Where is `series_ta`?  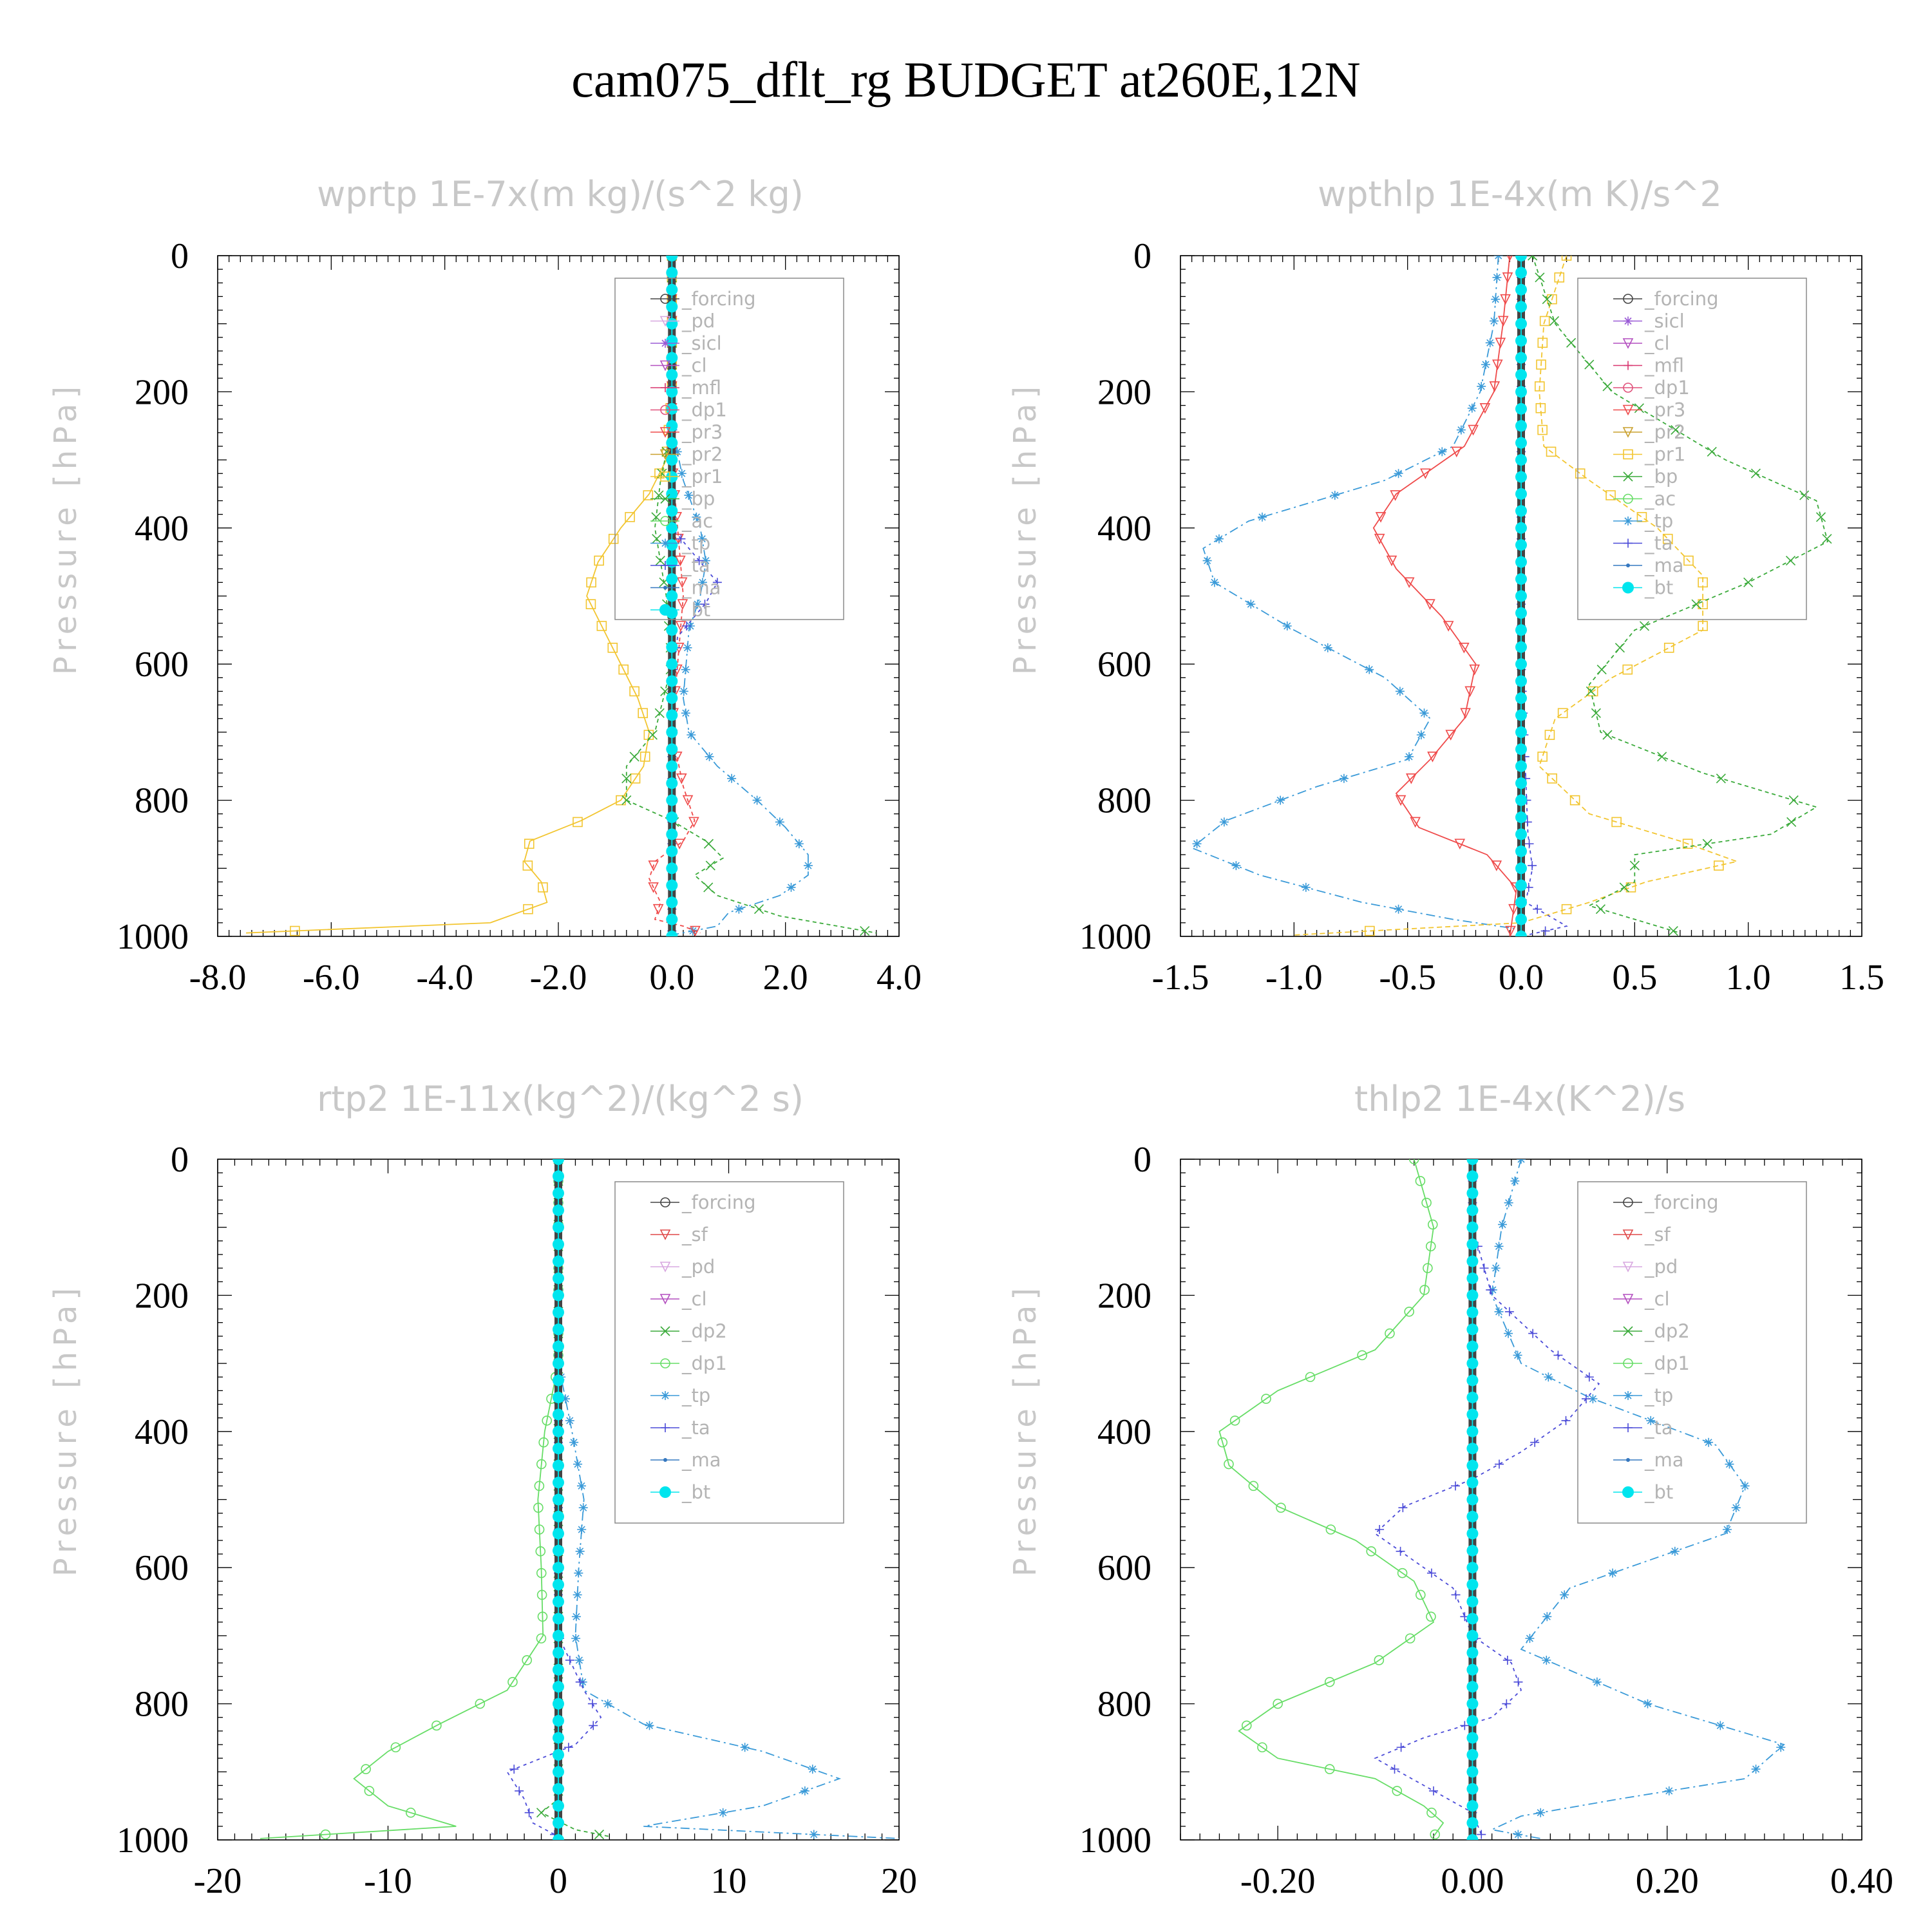
series_ta is located at coordinates (1487, 1499).